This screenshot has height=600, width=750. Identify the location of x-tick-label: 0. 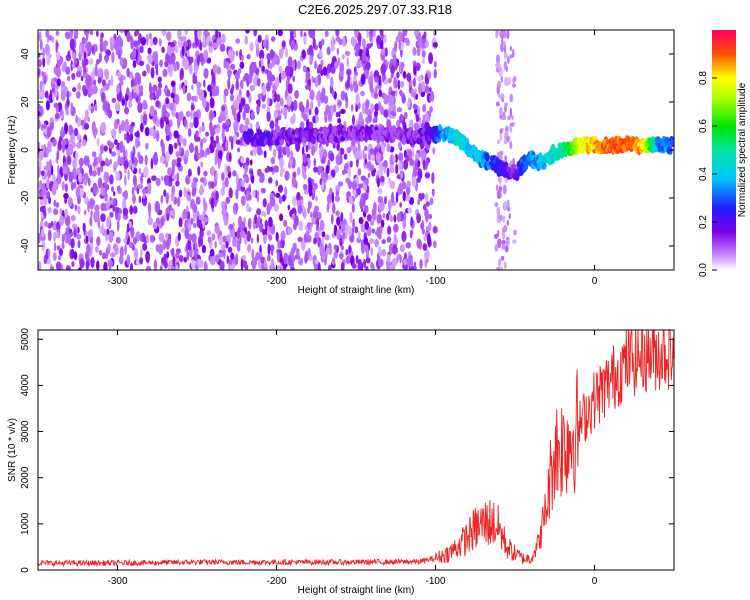
(595, 581).